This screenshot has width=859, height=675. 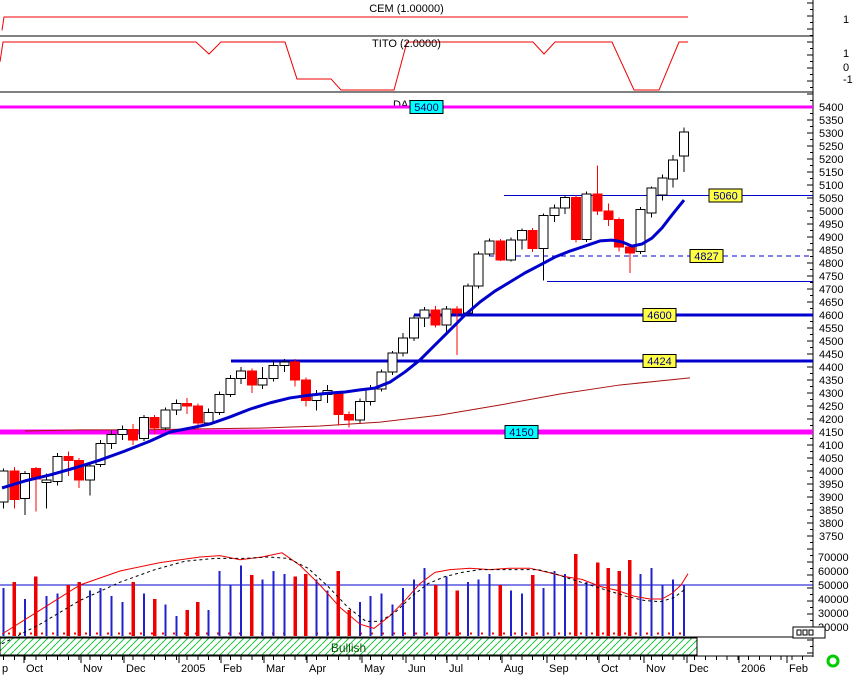 I want to click on price-axis-label: 5400, so click(x=831, y=108).